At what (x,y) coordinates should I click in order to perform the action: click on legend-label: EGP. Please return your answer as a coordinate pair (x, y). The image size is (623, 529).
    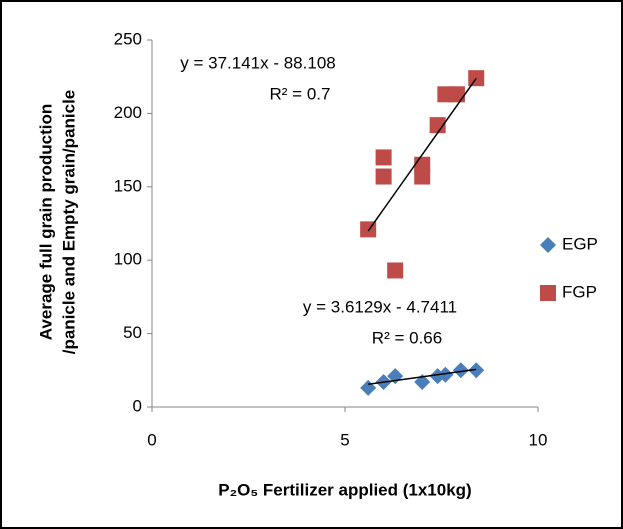
    Looking at the image, I should click on (580, 243).